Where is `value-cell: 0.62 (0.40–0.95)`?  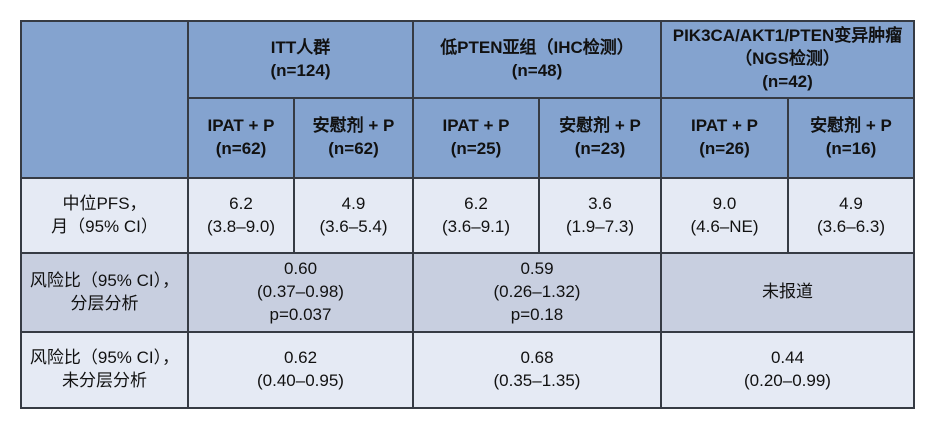
value-cell: 0.62 (0.40–0.95) is located at coordinates (300, 370).